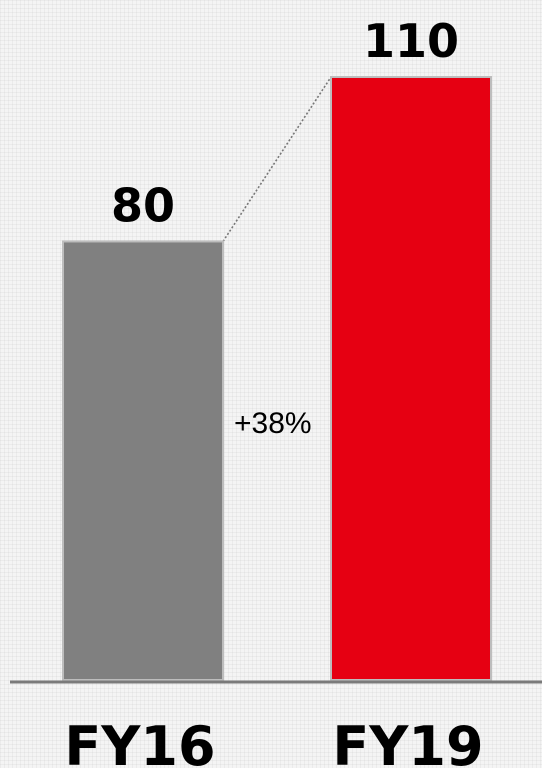  Describe the element at coordinates (407, 741) in the screenshot. I see `category-label-fy19: FY19` at that location.